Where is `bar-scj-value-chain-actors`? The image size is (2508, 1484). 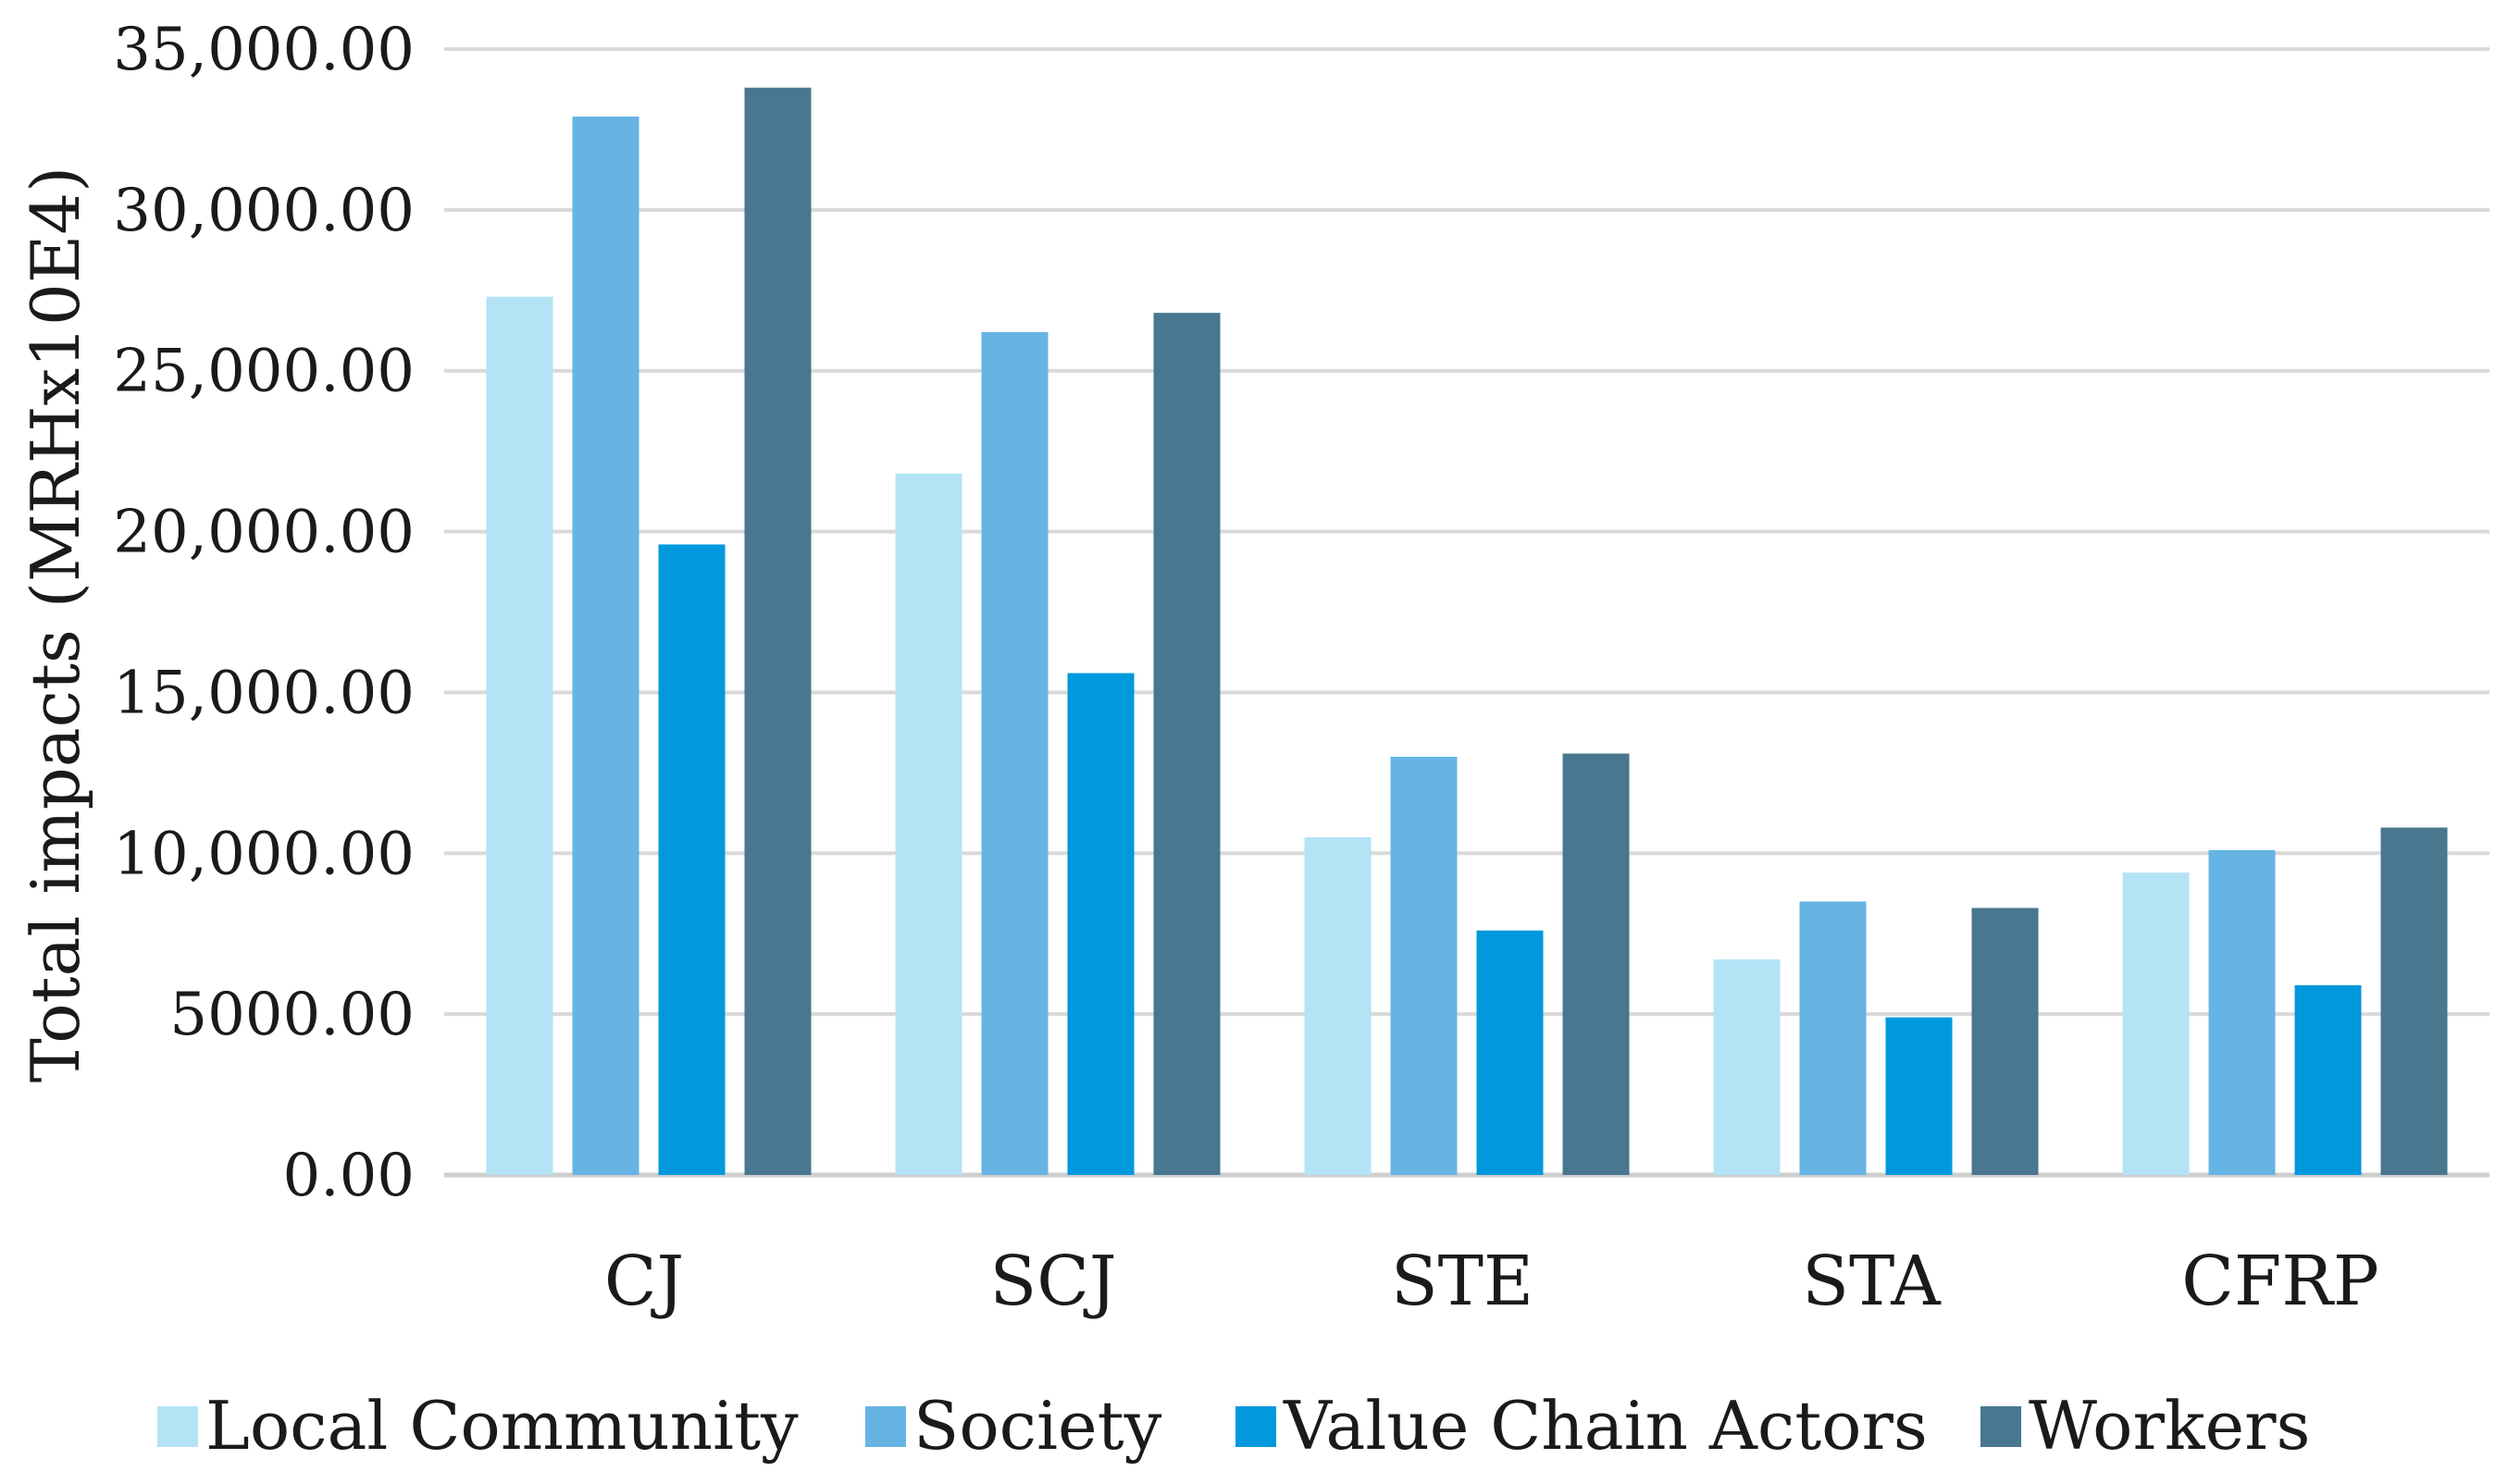
bar-scj-value-chain-actors is located at coordinates (1101, 924).